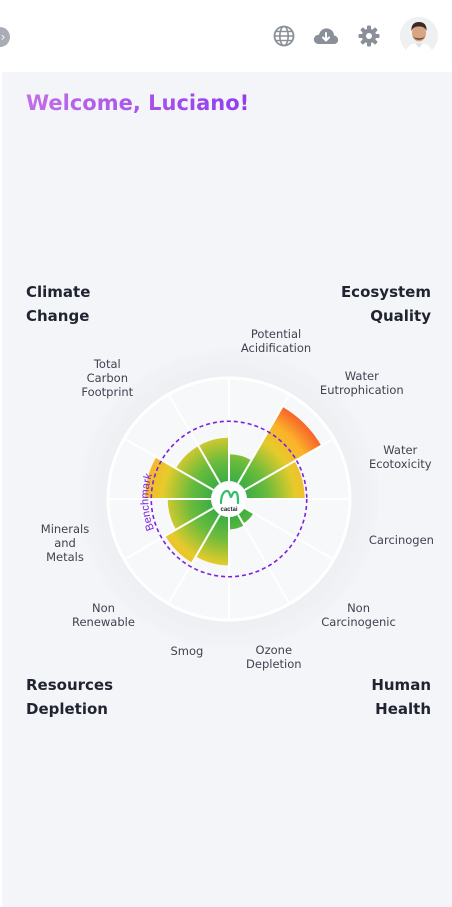 This screenshot has height=907, width=452. I want to click on quadrant-climate-change: Climate Change, so click(58, 304).